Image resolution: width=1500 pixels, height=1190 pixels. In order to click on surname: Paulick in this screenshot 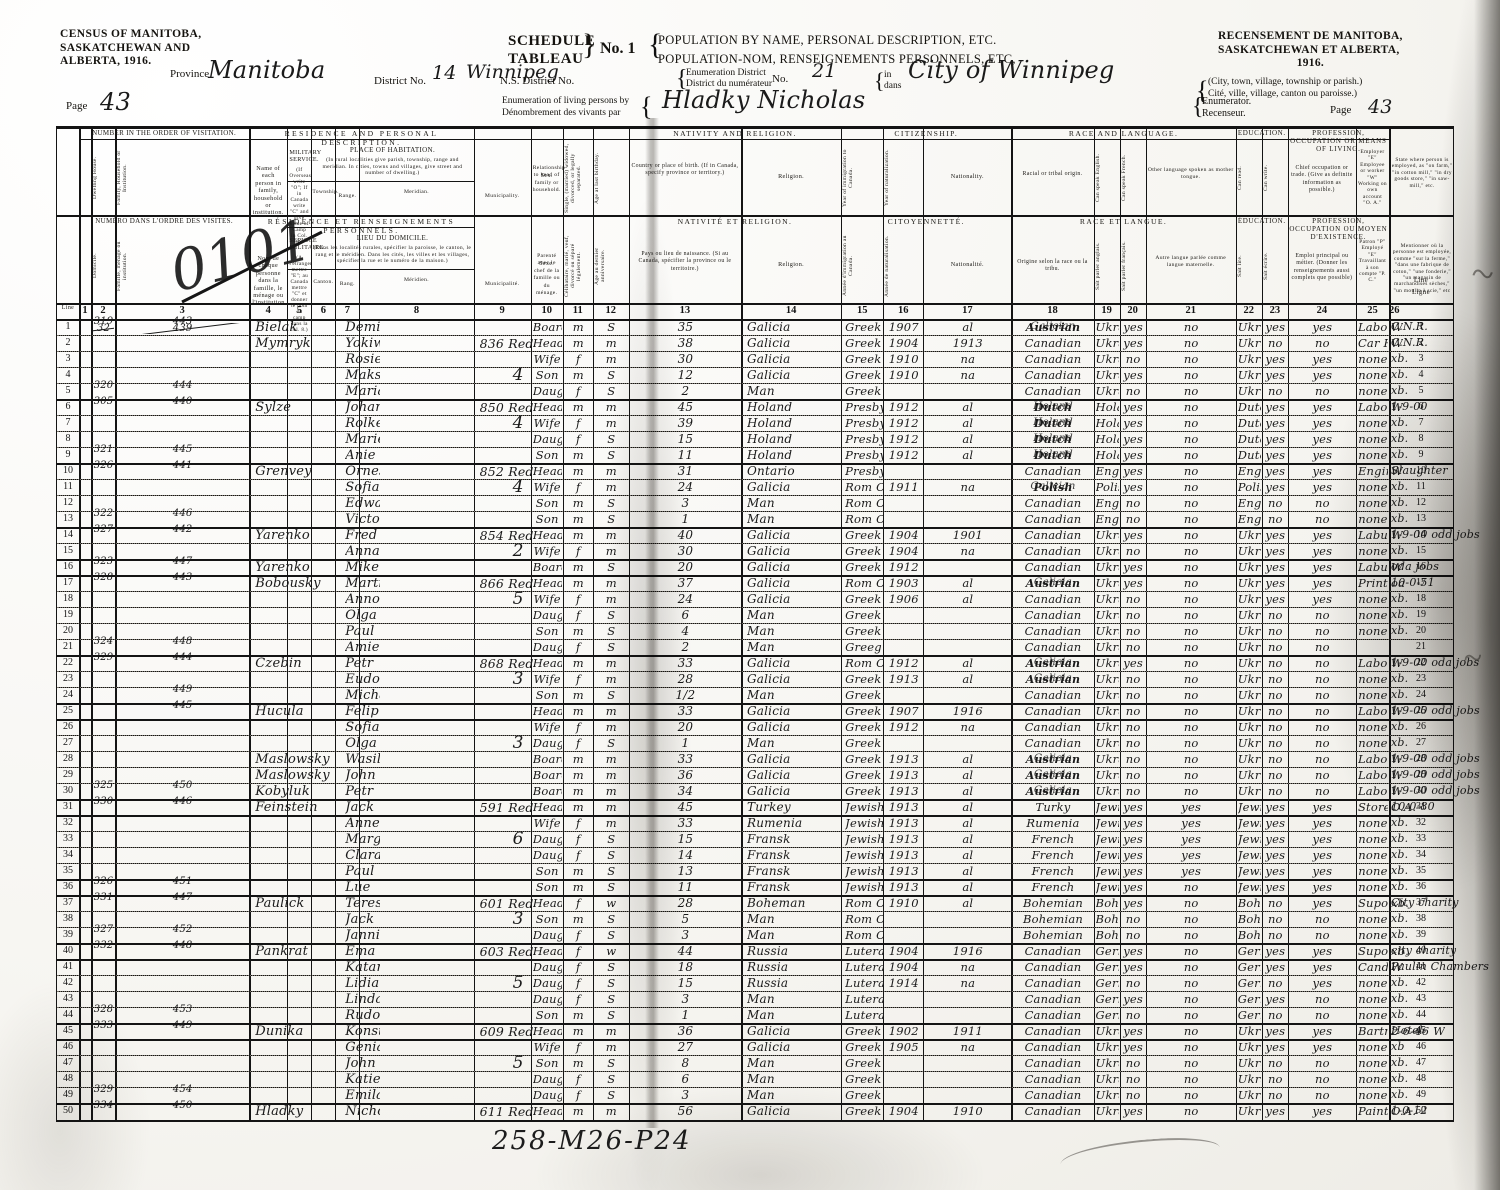, I will do `click(280, 903)`.